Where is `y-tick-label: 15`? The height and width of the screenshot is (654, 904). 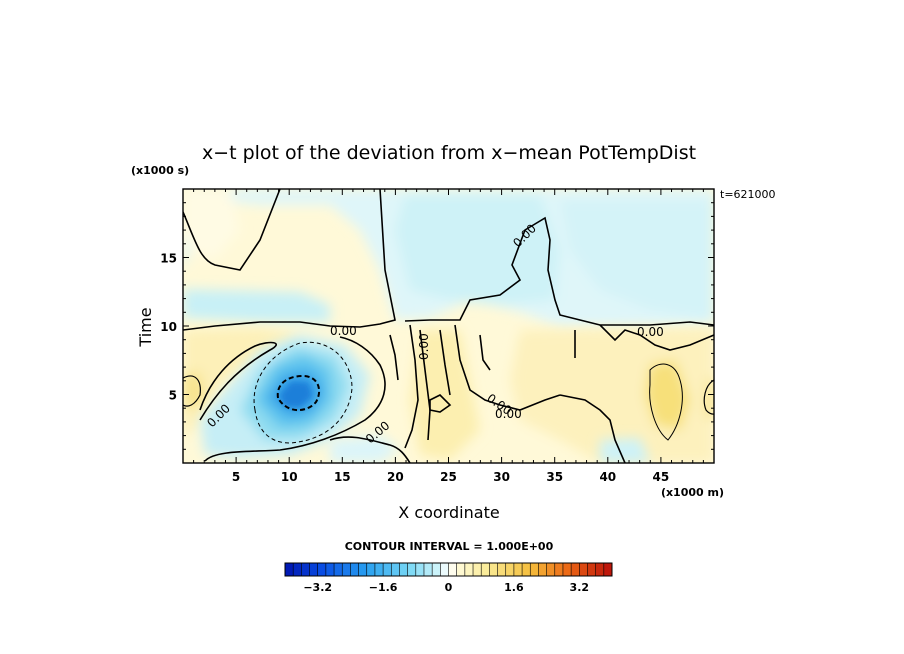
y-tick-label: 15 is located at coordinates (168, 259).